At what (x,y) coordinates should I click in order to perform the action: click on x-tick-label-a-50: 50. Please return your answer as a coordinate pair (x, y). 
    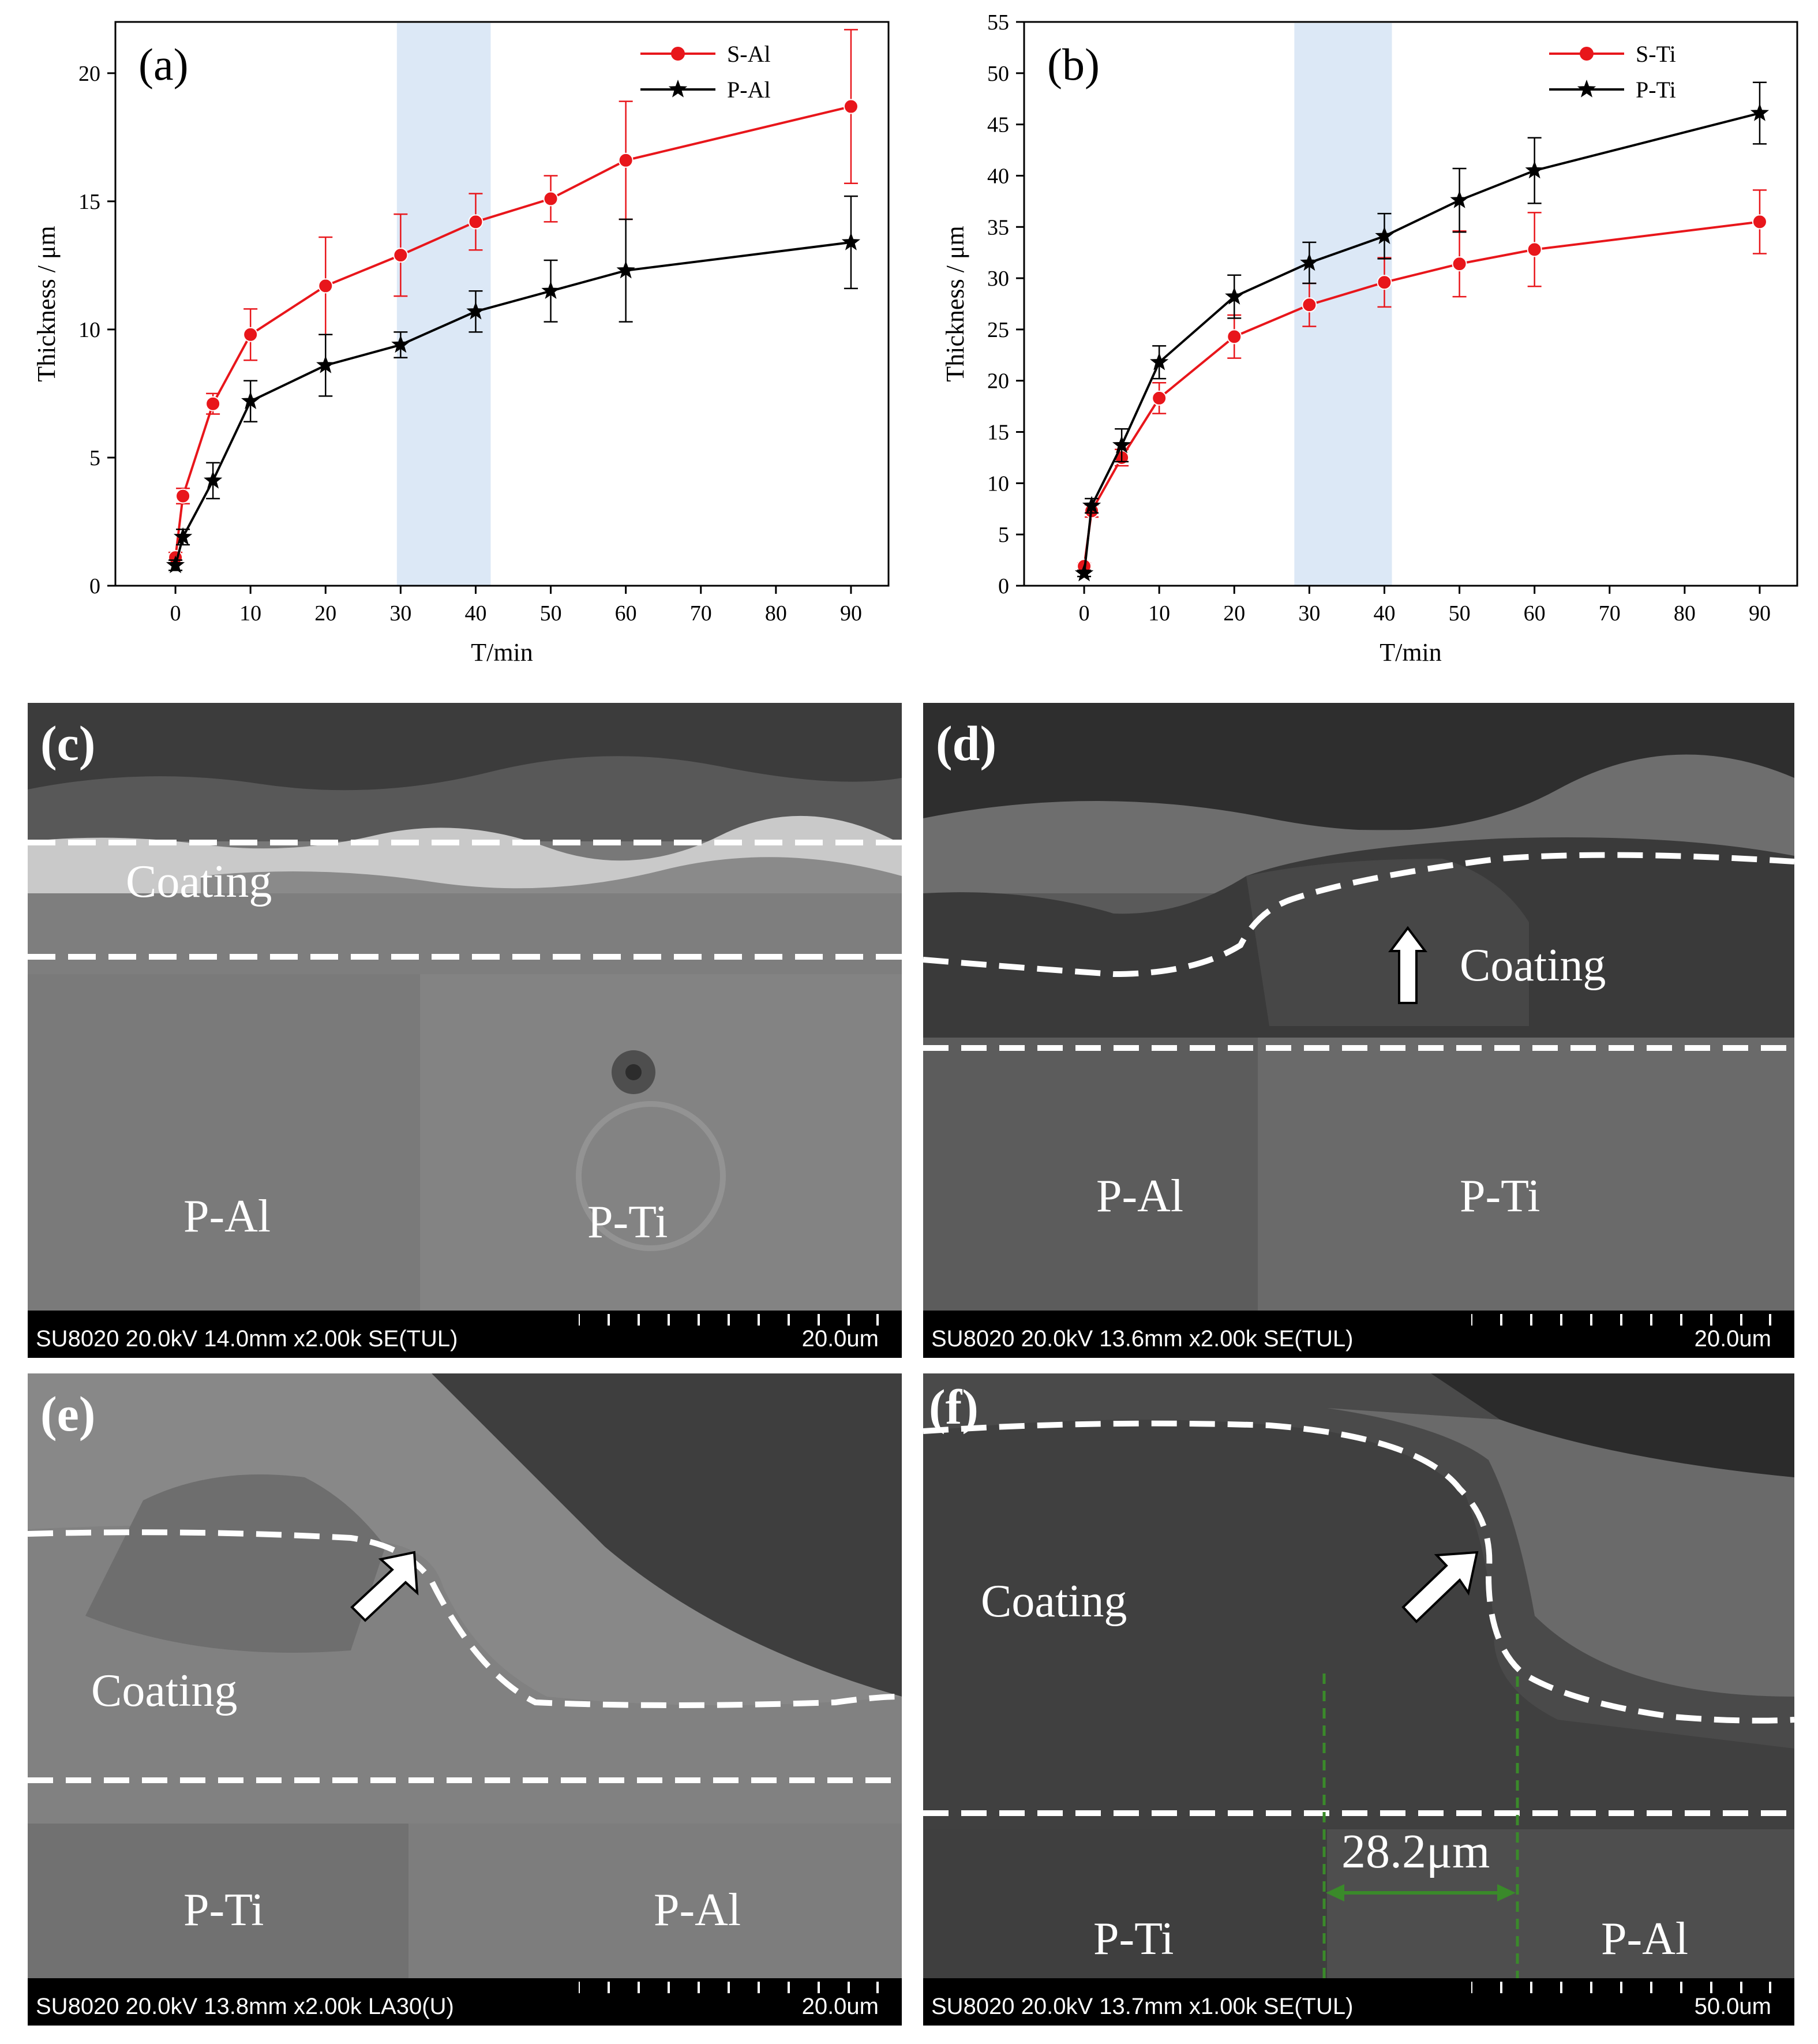
    Looking at the image, I should click on (551, 613).